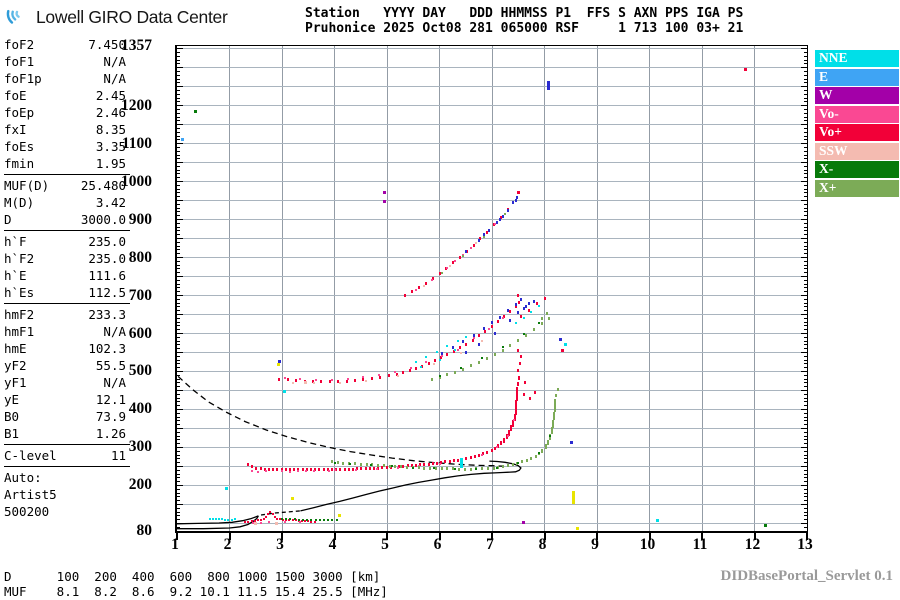 The height and width of the screenshot is (600, 900). What do you see at coordinates (19, 61) in the screenshot?
I see `param-label: foF1` at bounding box center [19, 61].